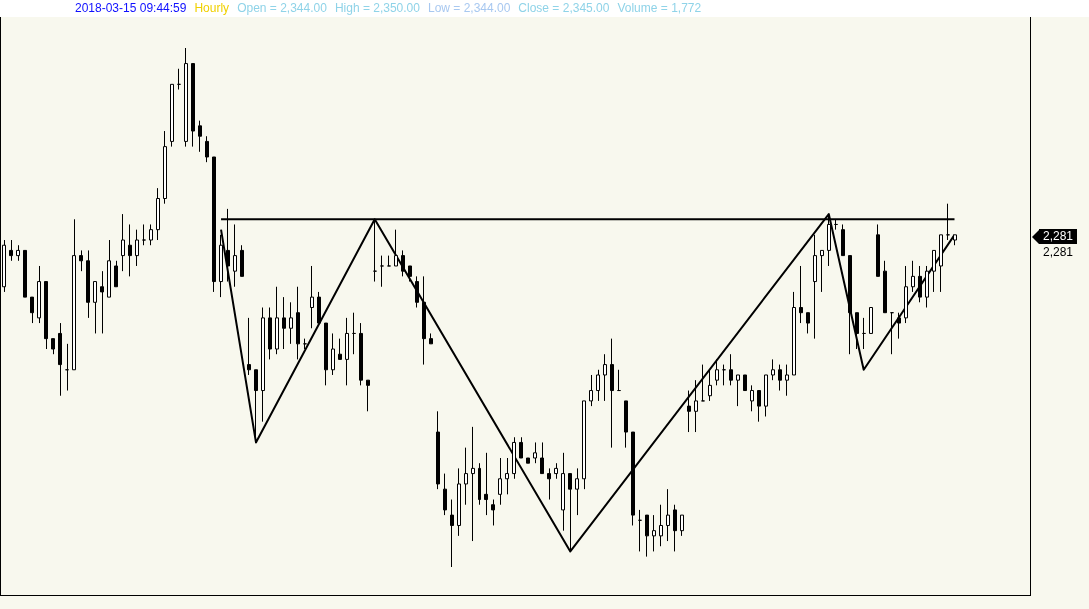  What do you see at coordinates (377, 8) in the screenshot?
I see `text: High = 2,350.00` at bounding box center [377, 8].